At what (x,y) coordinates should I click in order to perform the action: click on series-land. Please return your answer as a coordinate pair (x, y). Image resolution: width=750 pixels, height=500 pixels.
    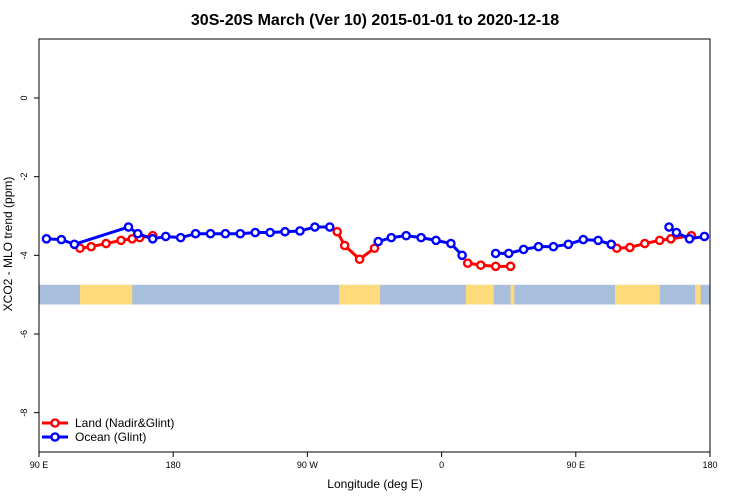
    Looking at the image, I should click on (386, 249).